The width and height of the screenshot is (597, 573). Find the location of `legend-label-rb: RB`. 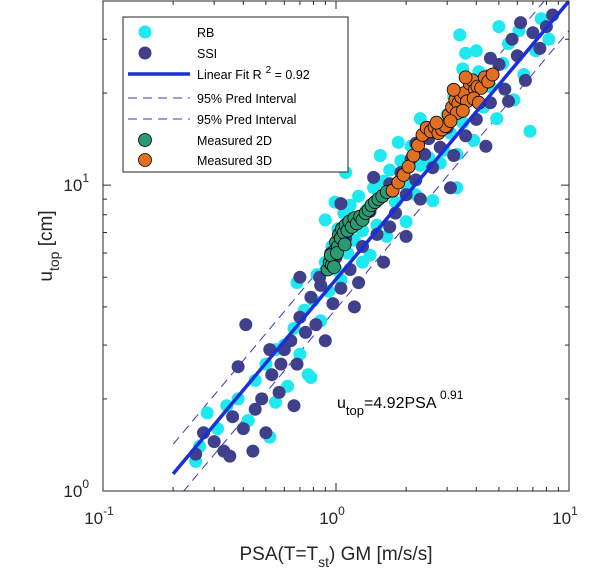

legend-label-rb: RB is located at coordinates (205, 33).